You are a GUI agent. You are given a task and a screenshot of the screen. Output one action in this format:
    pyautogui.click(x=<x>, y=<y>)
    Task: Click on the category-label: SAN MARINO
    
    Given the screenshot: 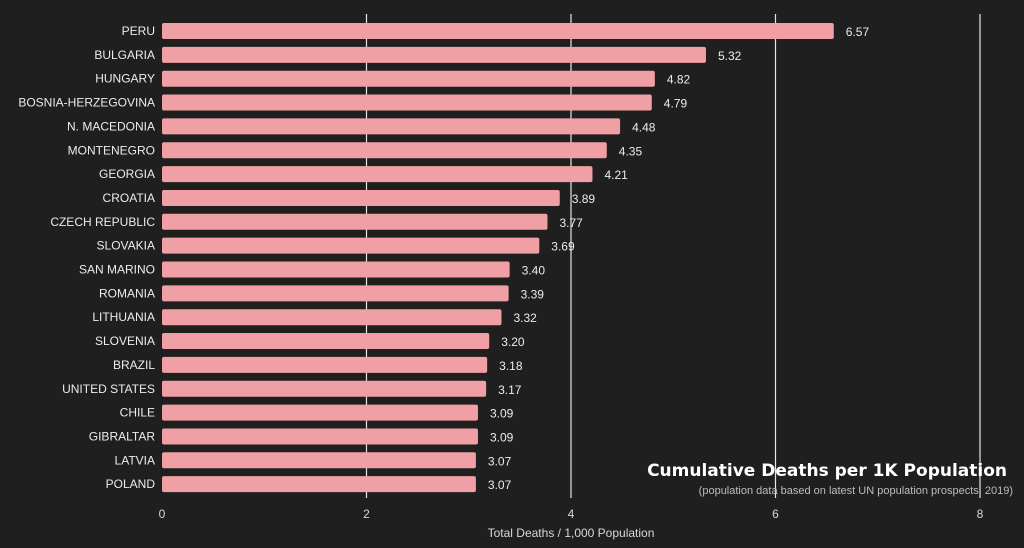 What is the action you would take?
    pyautogui.click(x=117, y=270)
    